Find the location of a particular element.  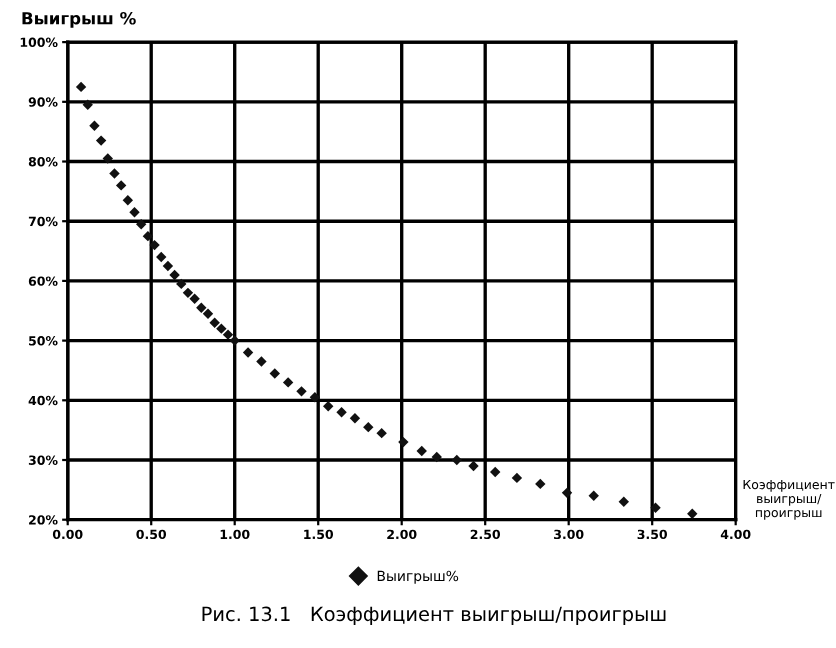

text: Рис. 13.1 Коэффициент выигрыш/проигрыш is located at coordinates (434, 616).